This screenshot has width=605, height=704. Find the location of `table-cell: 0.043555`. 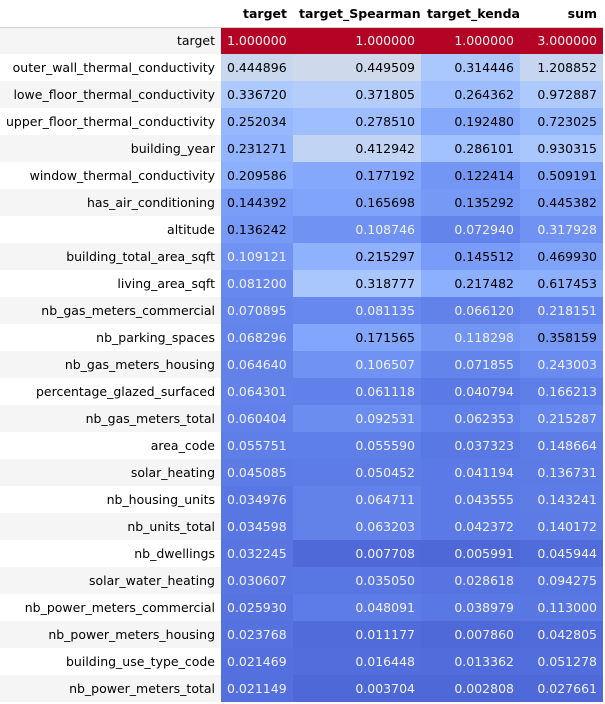

table-cell: 0.043555 is located at coordinates (470, 499).